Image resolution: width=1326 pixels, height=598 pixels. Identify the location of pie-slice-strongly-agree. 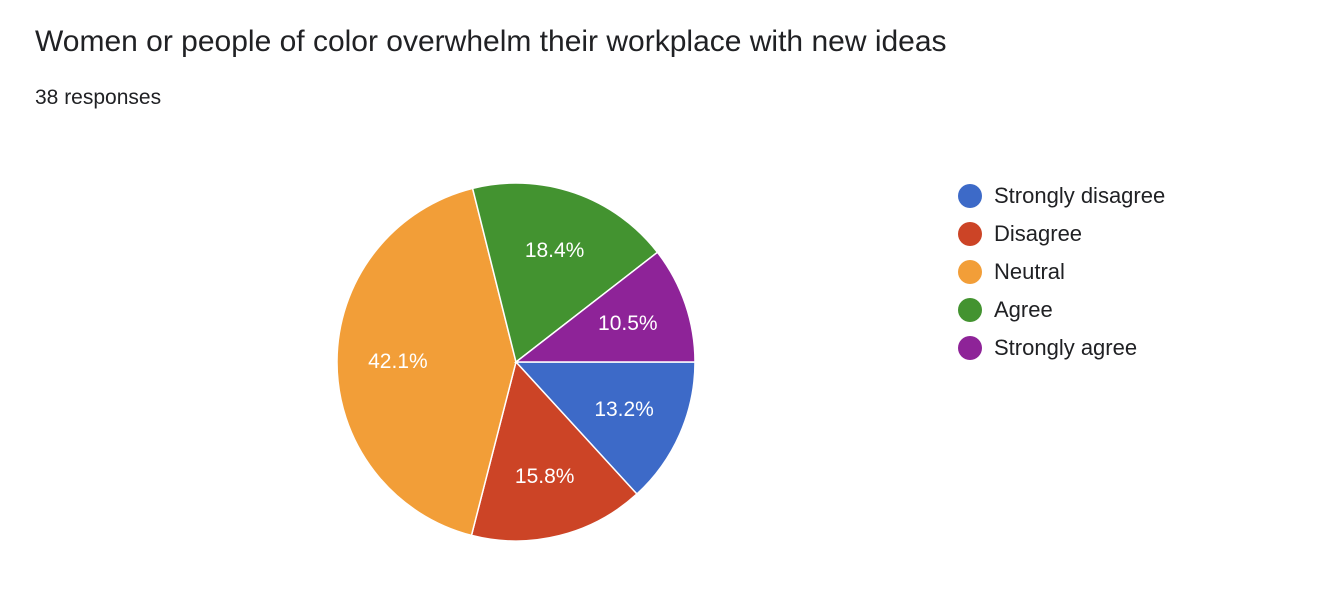
(604, 307).